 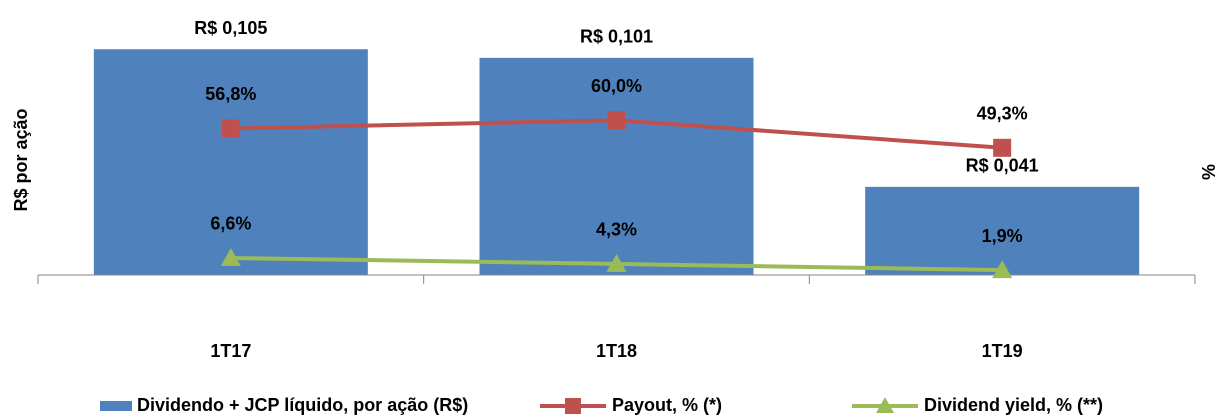 What do you see at coordinates (1002, 166) in the screenshot?
I see `bar-value-label: R$ 0,041` at bounding box center [1002, 166].